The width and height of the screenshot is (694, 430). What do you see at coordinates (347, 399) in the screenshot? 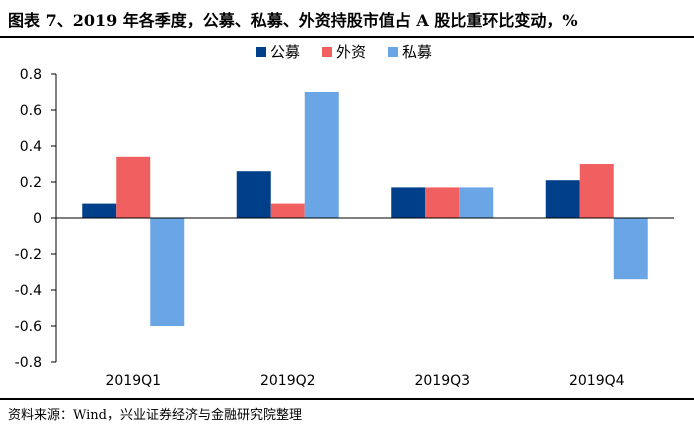
I see `bottom-rule` at bounding box center [347, 399].